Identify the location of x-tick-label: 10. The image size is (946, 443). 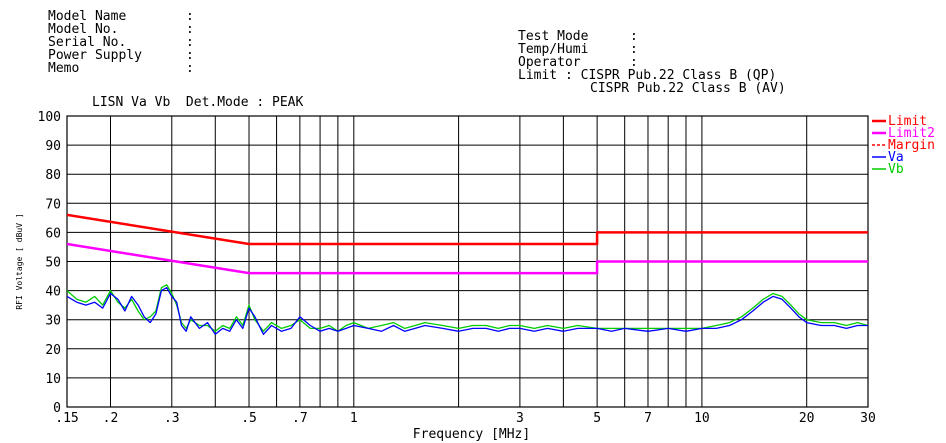
(702, 418).